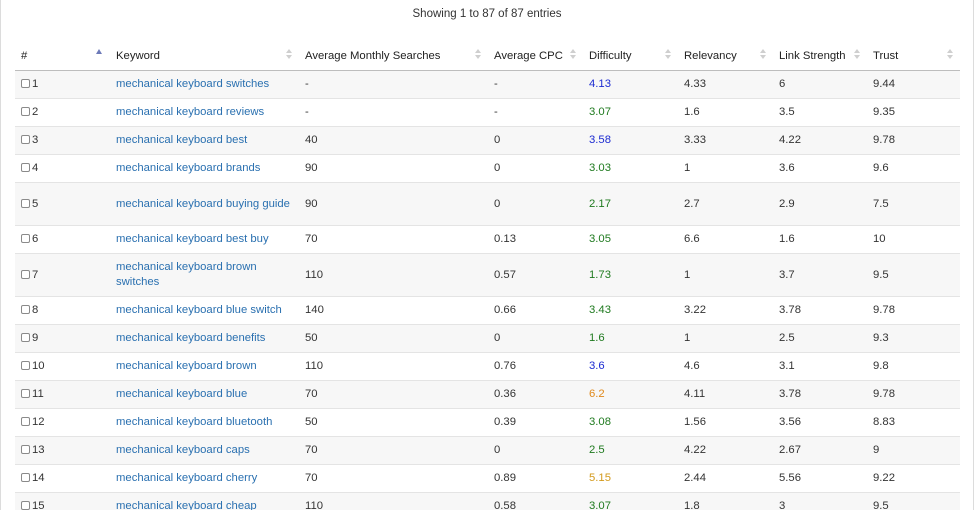 This screenshot has height=510, width=975. Describe the element at coordinates (186, 505) in the screenshot. I see `keyword-link: mechanical keyboard cheap` at that location.